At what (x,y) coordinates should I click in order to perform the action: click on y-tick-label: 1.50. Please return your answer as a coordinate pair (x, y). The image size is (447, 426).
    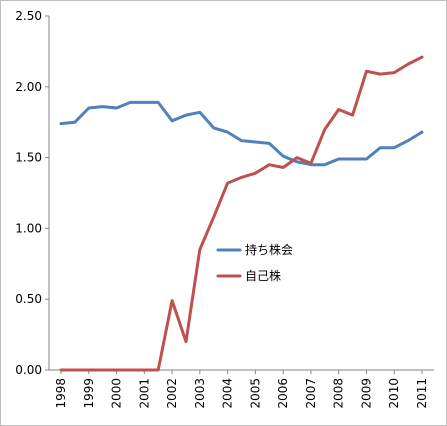
    Looking at the image, I should click on (28, 158).